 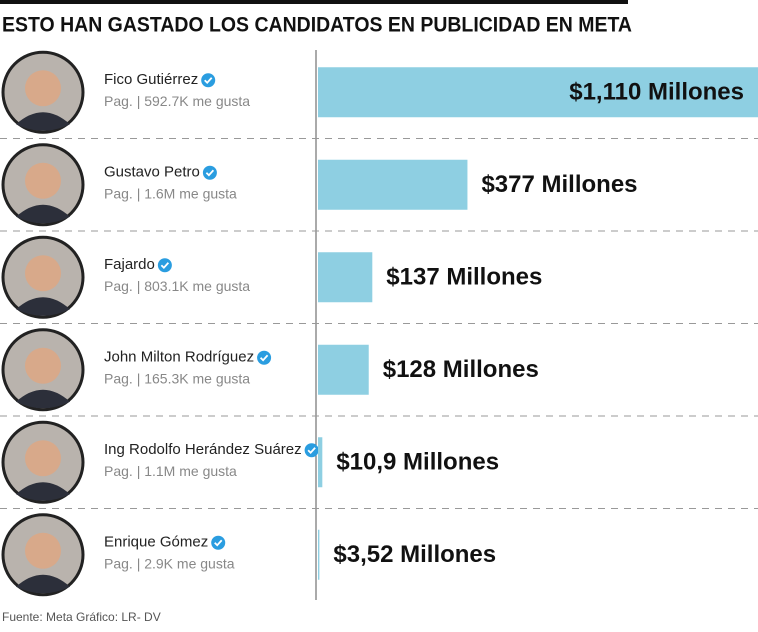 I want to click on value-label: $128 Millones, so click(x=461, y=369).